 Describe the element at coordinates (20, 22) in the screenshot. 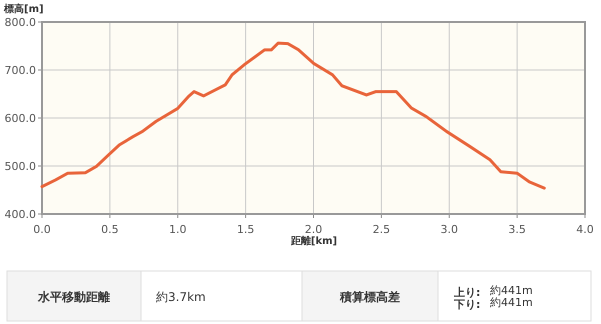

I see `y-tick-label: 800.0` at that location.